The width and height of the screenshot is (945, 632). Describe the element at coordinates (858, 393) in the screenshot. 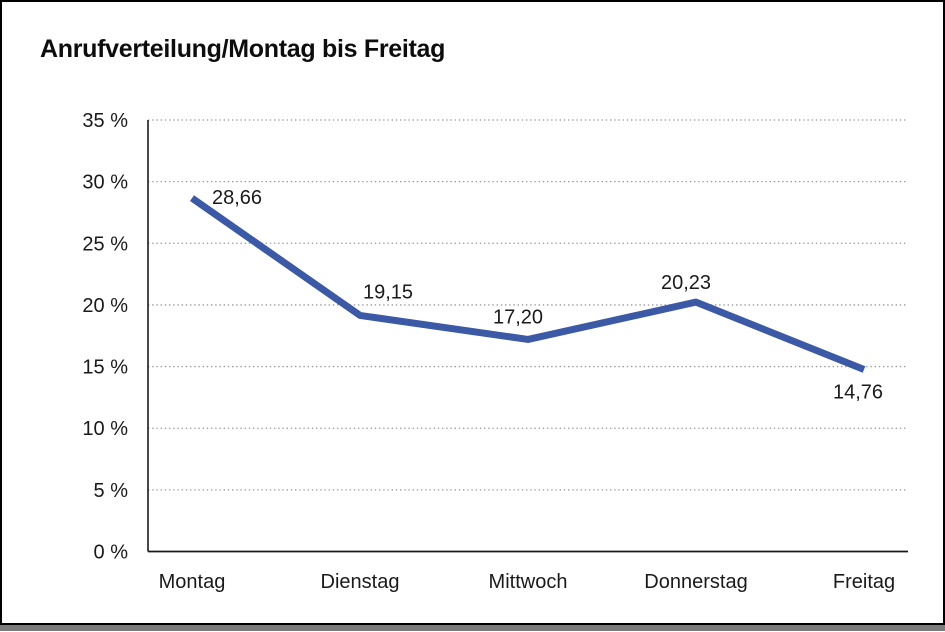

I see `data-point-label: 14,76` at that location.